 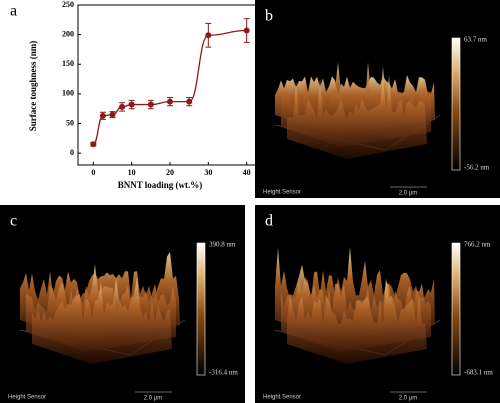 I want to click on y-tick-label: 0, so click(x=72, y=152).